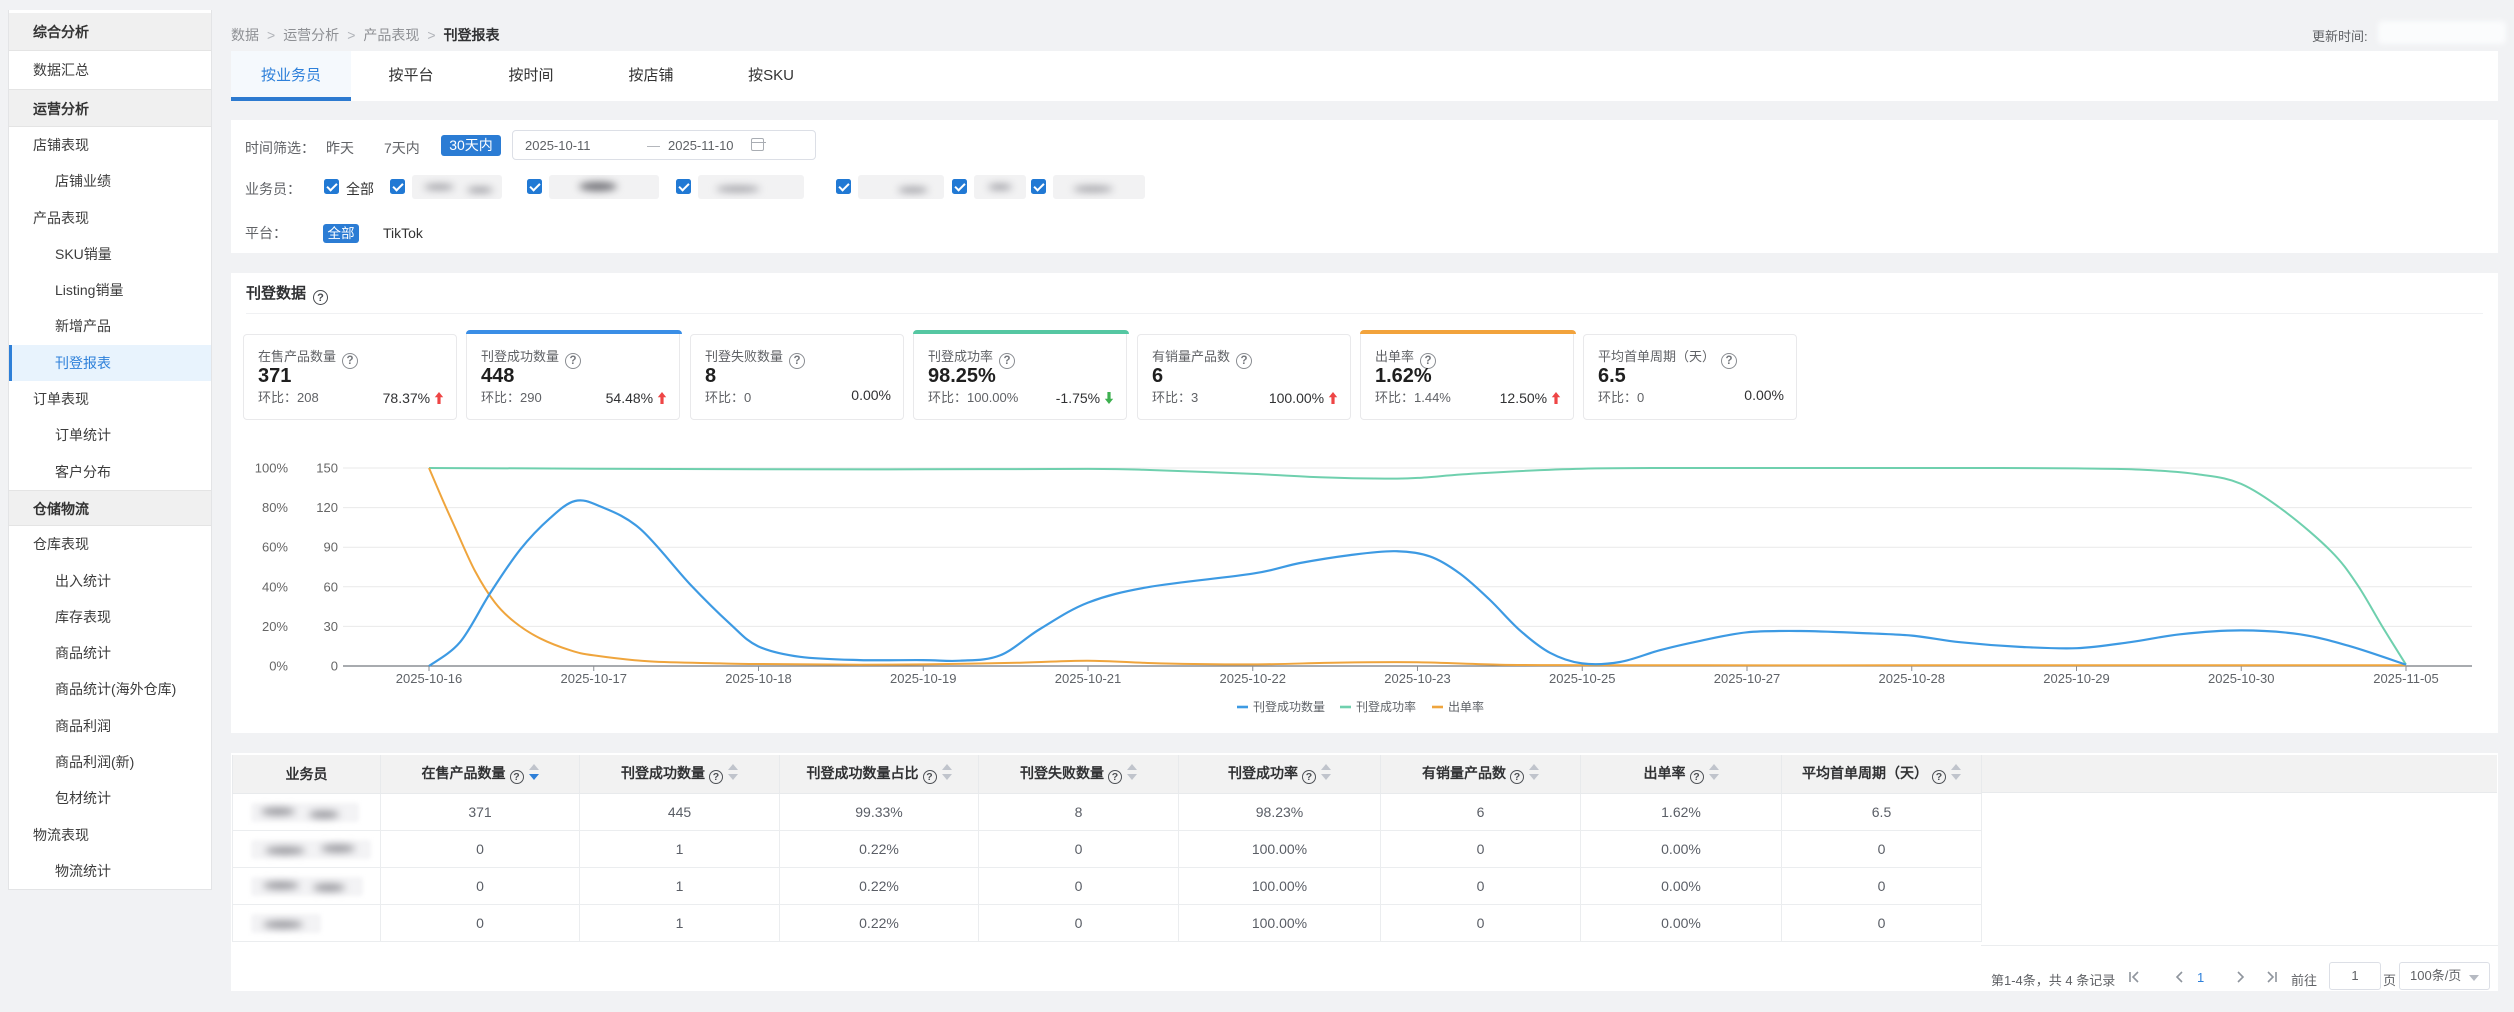  I want to click on svg-text: 80%, so click(275, 507).